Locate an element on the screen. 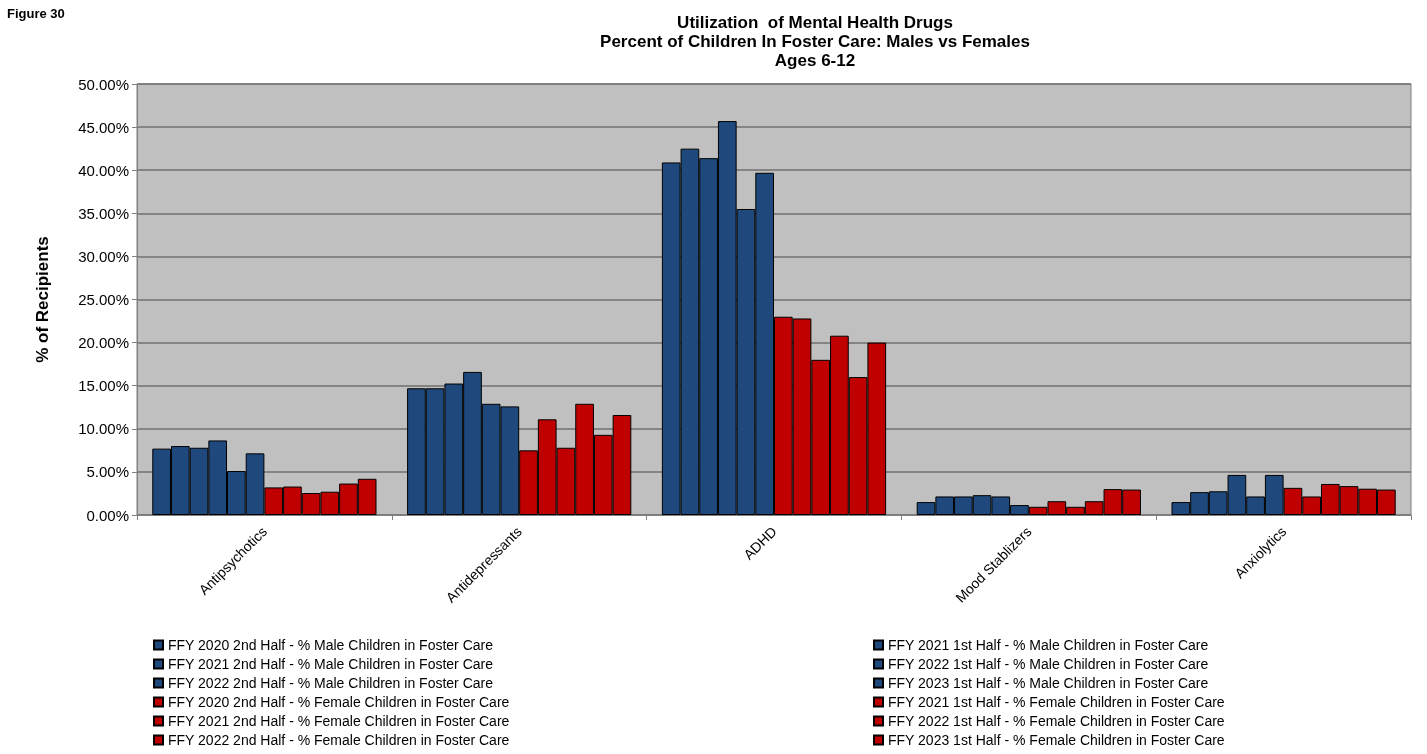 Image resolution: width=1427 pixels, height=754 pixels. y-tick-label: 40.00% is located at coordinates (103, 170).